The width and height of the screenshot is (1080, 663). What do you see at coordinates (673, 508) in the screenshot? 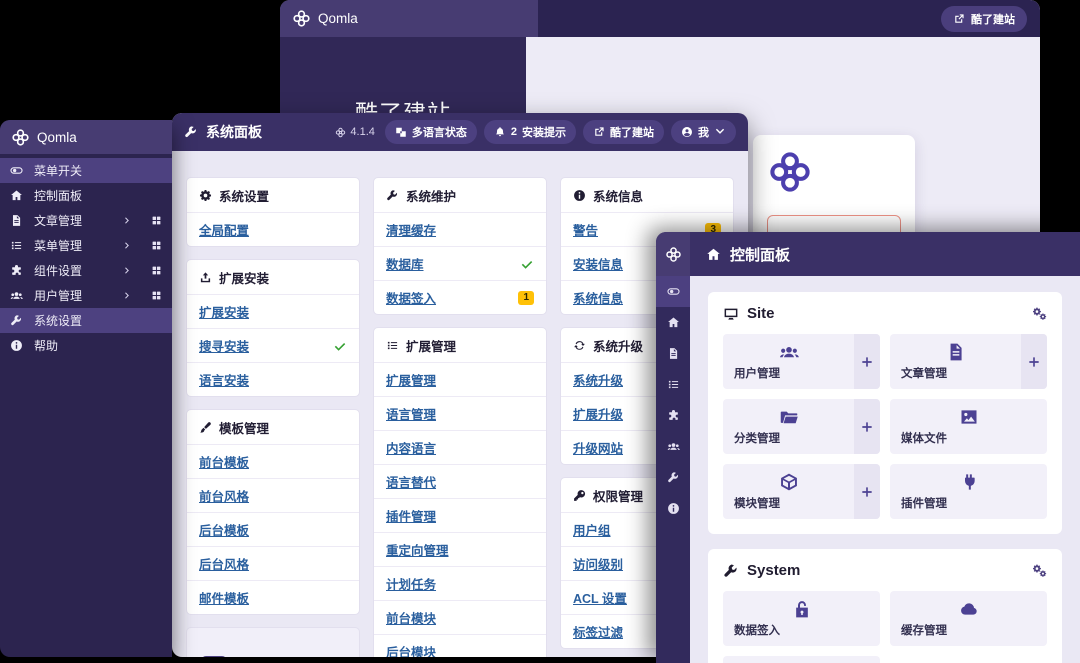
I see `rail-item-help` at bounding box center [673, 508].